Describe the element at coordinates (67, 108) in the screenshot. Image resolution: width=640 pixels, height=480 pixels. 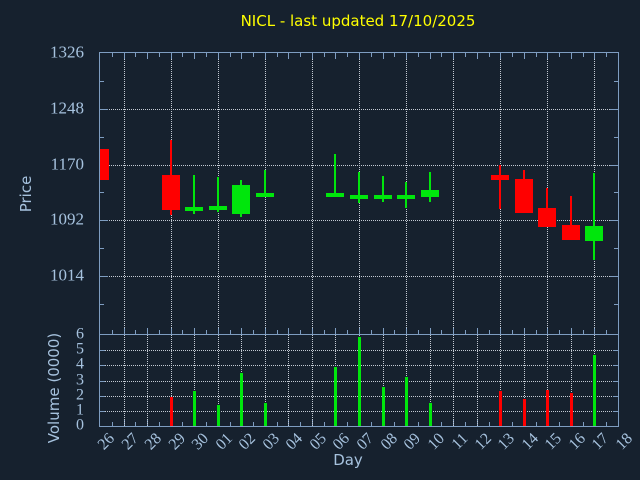
I see `price-tick-label: 1248` at that location.